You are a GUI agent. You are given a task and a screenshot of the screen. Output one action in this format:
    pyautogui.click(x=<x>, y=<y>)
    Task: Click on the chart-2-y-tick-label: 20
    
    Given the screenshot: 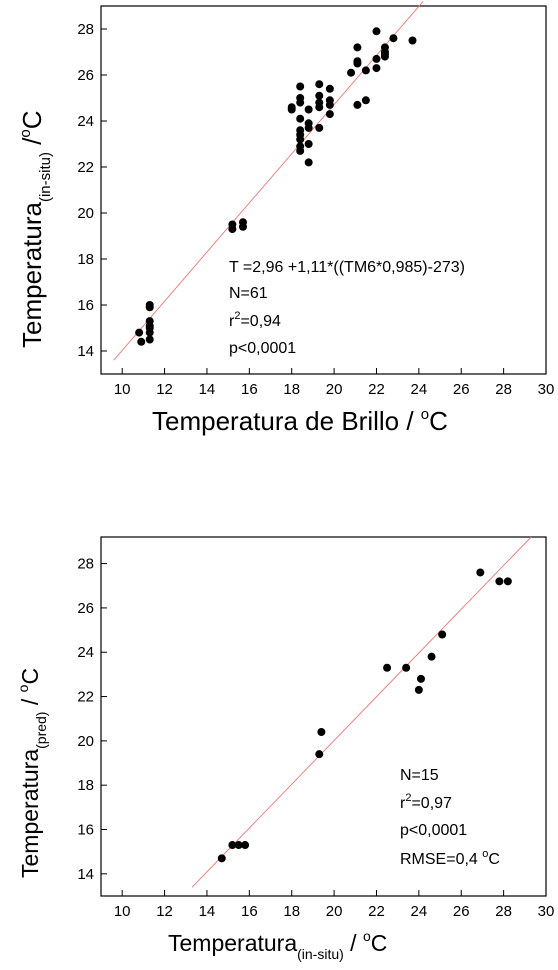 What is the action you would take?
    pyautogui.click(x=85, y=741)
    